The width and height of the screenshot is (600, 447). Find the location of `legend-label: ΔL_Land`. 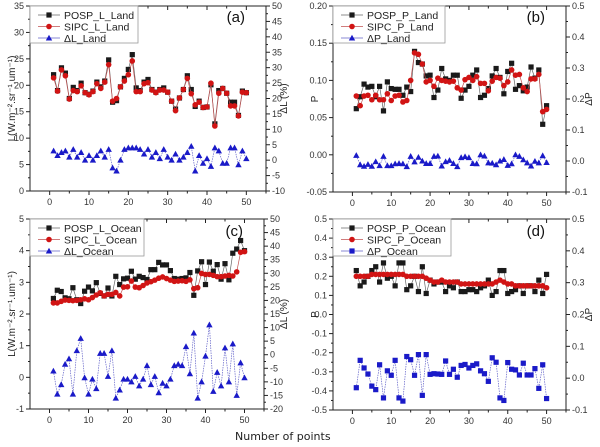

legend-label: ΔL_Land is located at coordinates (85, 39).